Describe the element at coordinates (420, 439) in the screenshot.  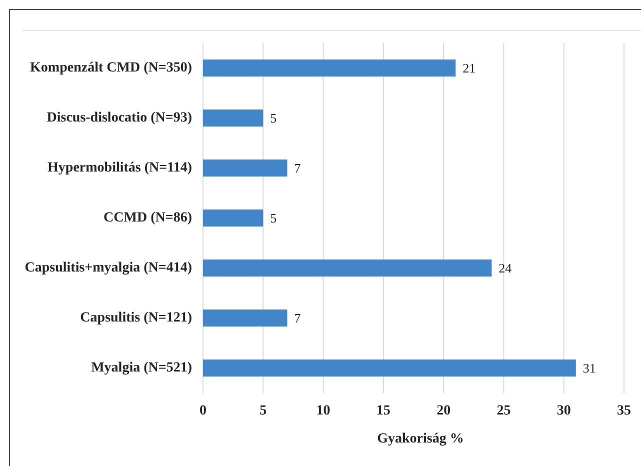
I see `x-axis-title: Gyakoriság %` at that location.